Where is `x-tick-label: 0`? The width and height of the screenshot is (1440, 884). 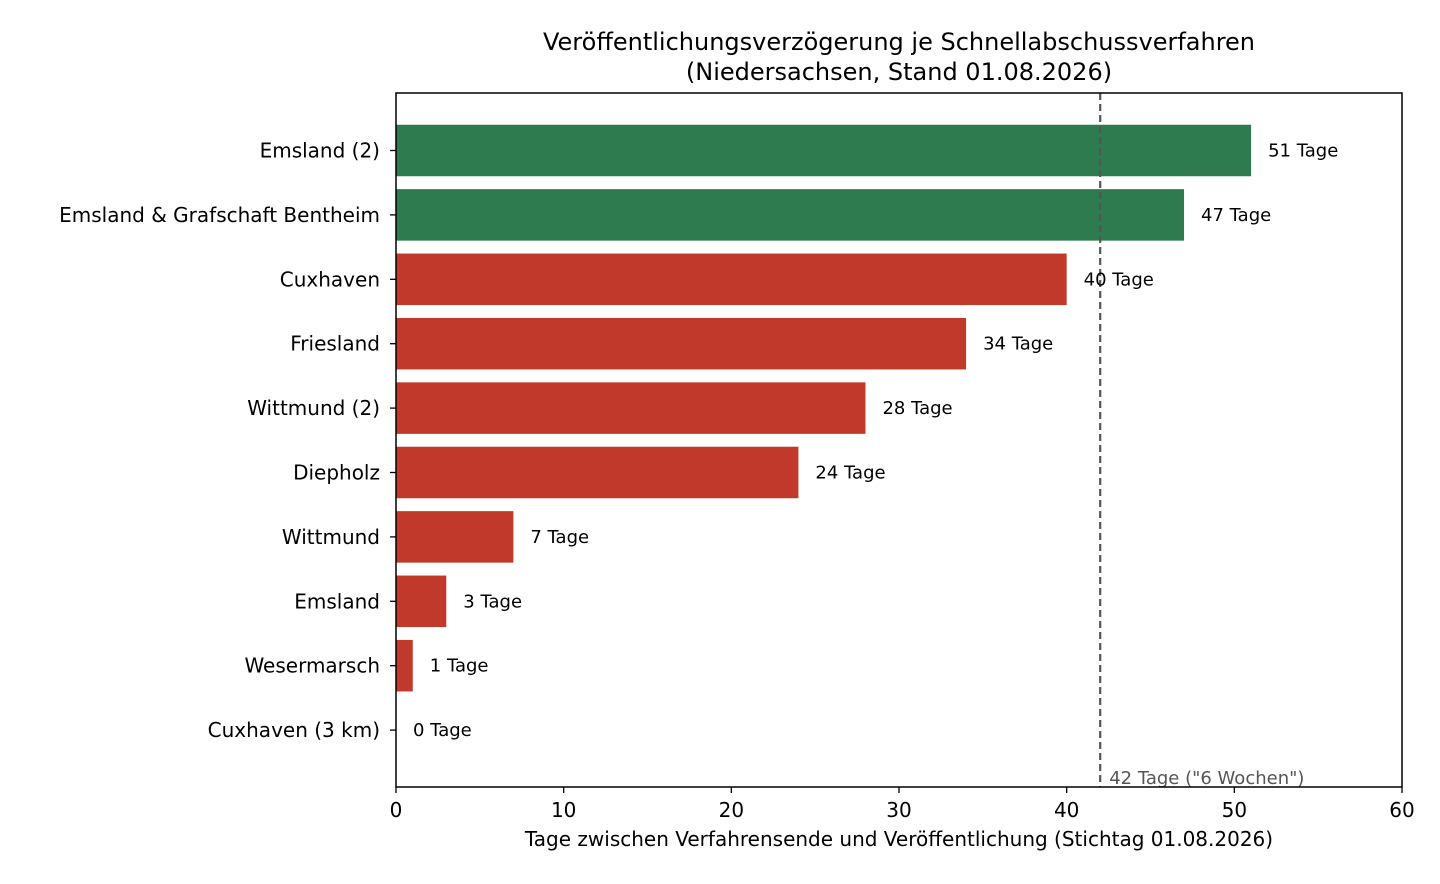
x-tick-label: 0 is located at coordinates (396, 810).